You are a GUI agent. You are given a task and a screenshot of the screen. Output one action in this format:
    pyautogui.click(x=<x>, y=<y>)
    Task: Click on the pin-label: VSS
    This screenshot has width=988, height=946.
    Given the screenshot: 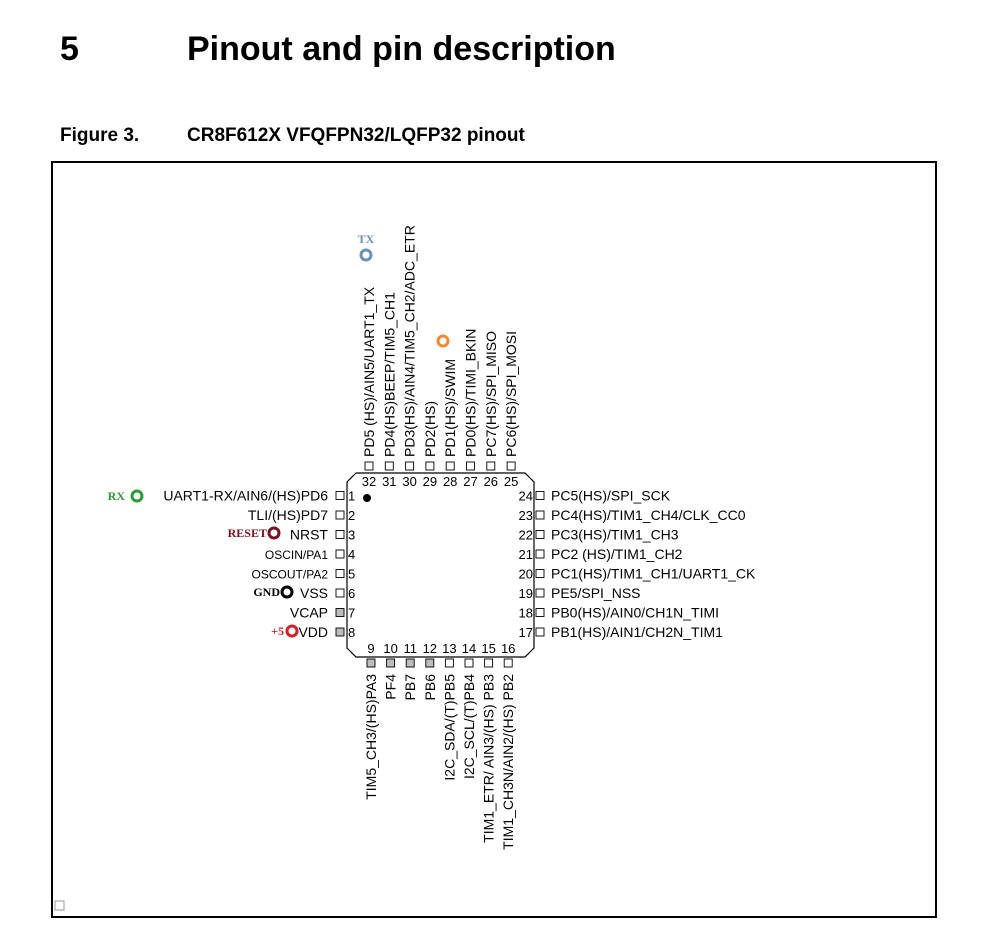 What is the action you would take?
    pyautogui.click(x=314, y=593)
    